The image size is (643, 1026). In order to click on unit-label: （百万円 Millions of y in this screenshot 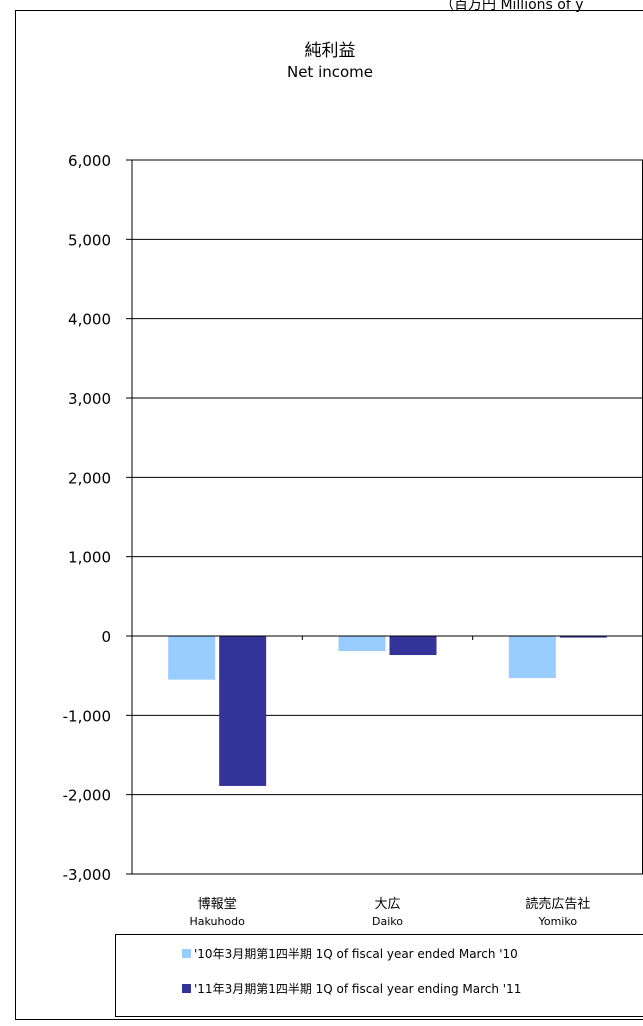, I will do `click(512, 6)`.